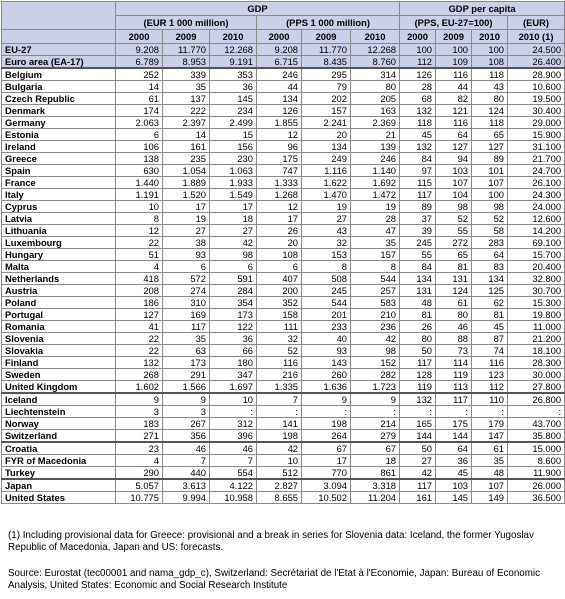 This screenshot has height=599, width=565. What do you see at coordinates (490, 278) in the screenshot?
I see `value-cell: 134` at bounding box center [490, 278].